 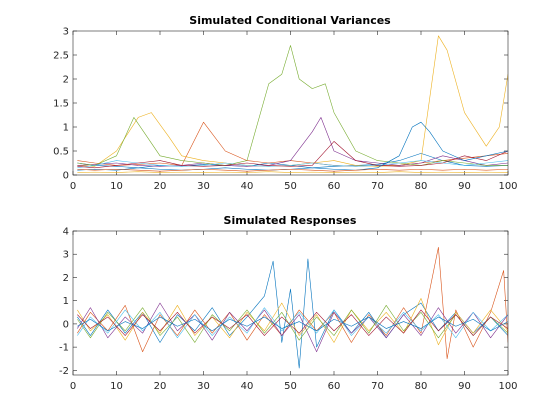 I want to click on responses-y-tick-label: 3, so click(x=66, y=255).